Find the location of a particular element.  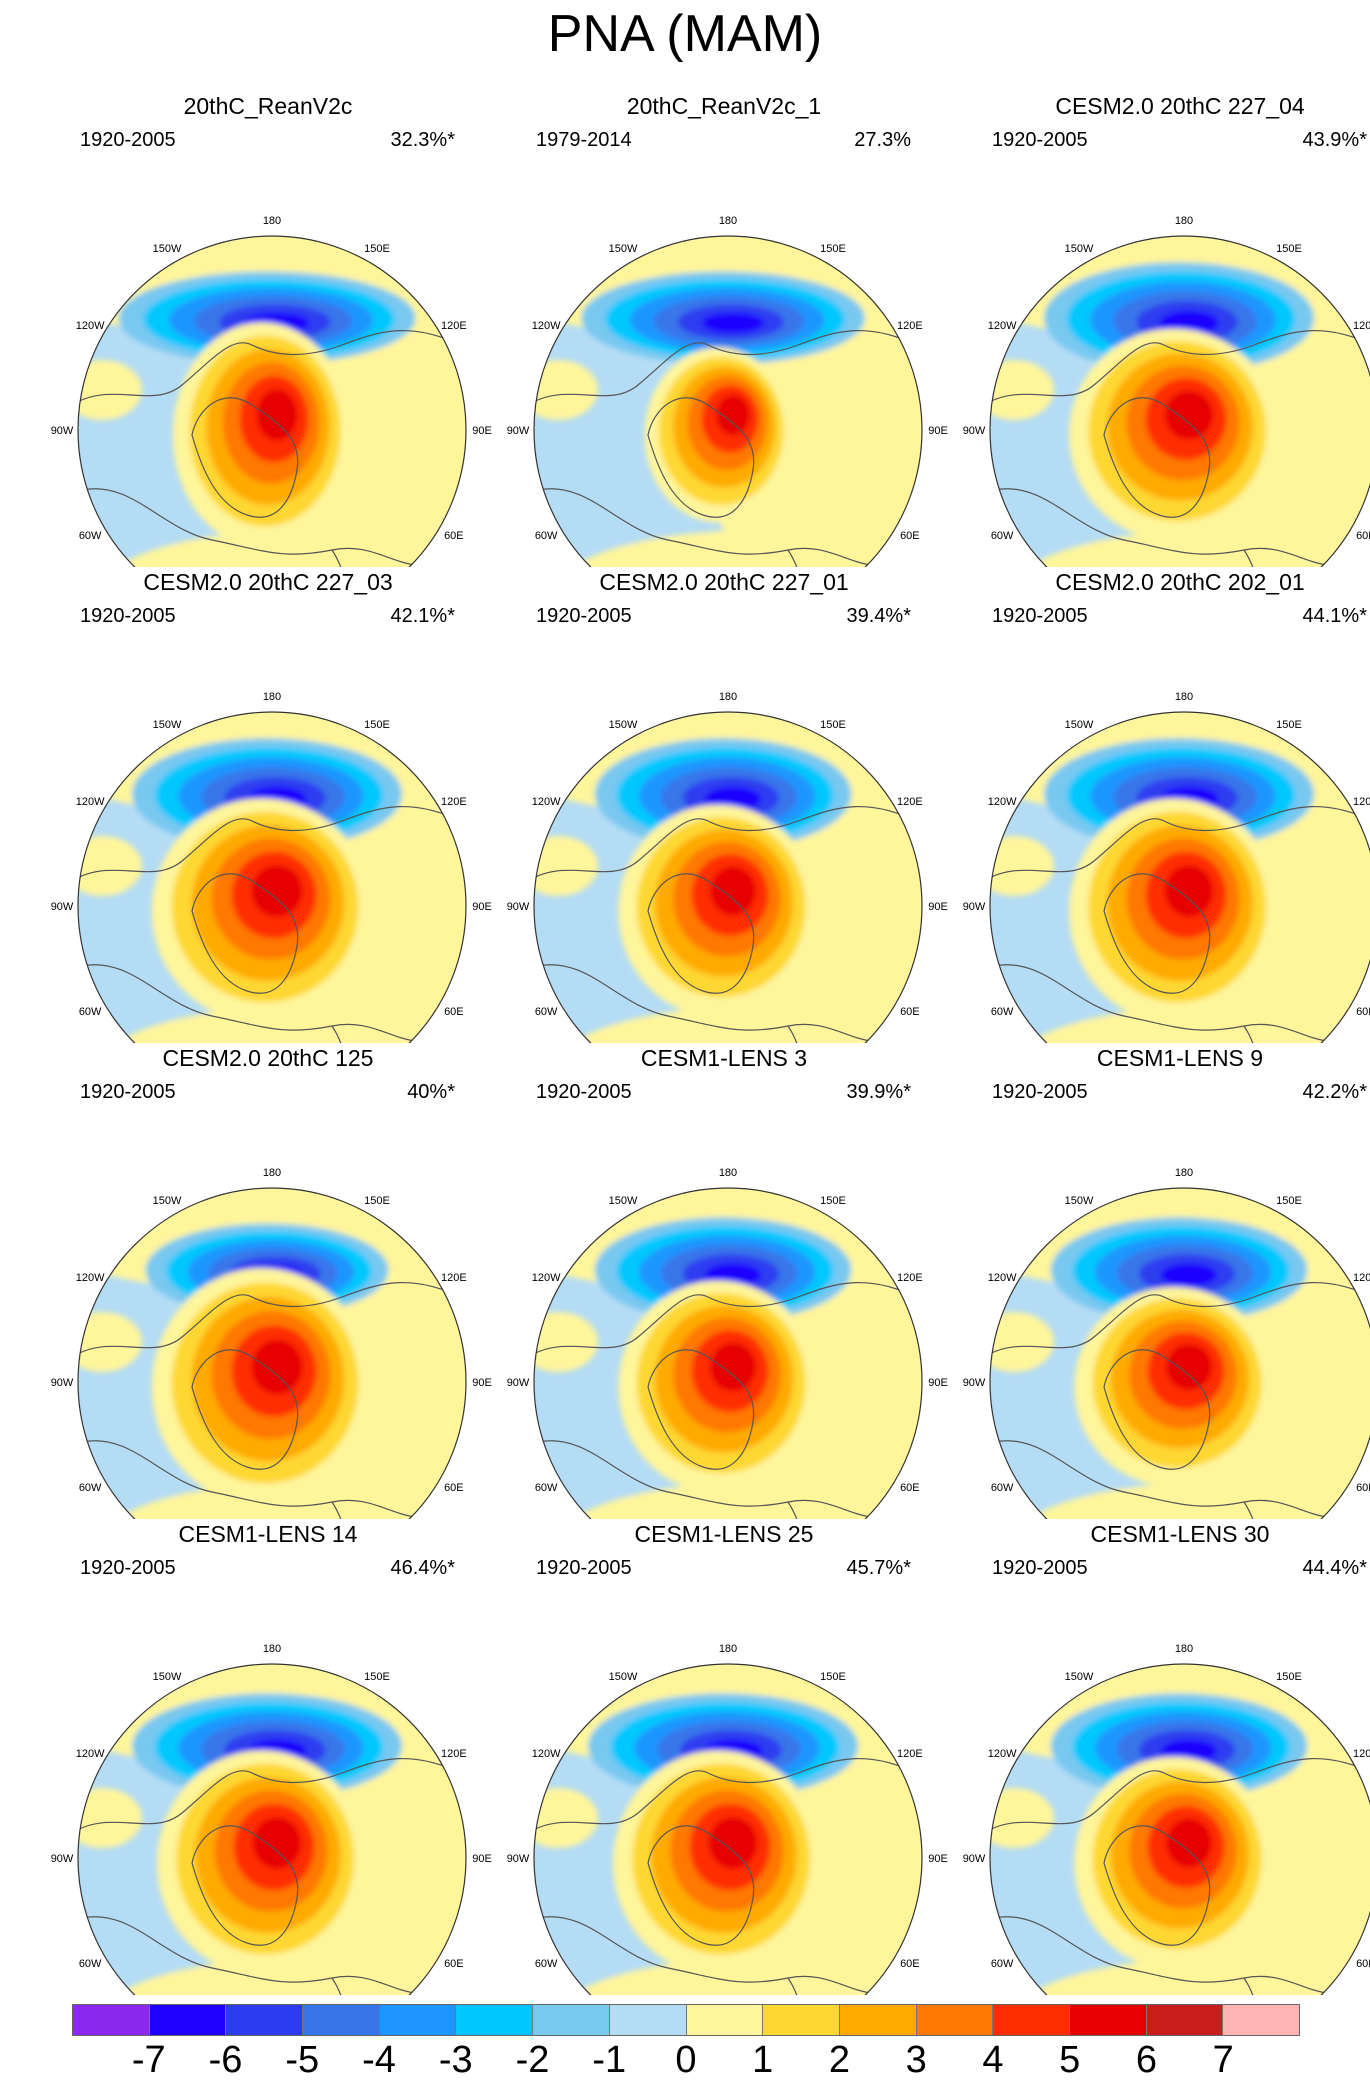

explained-variance-label: 44.1%* is located at coordinates (1335, 616).